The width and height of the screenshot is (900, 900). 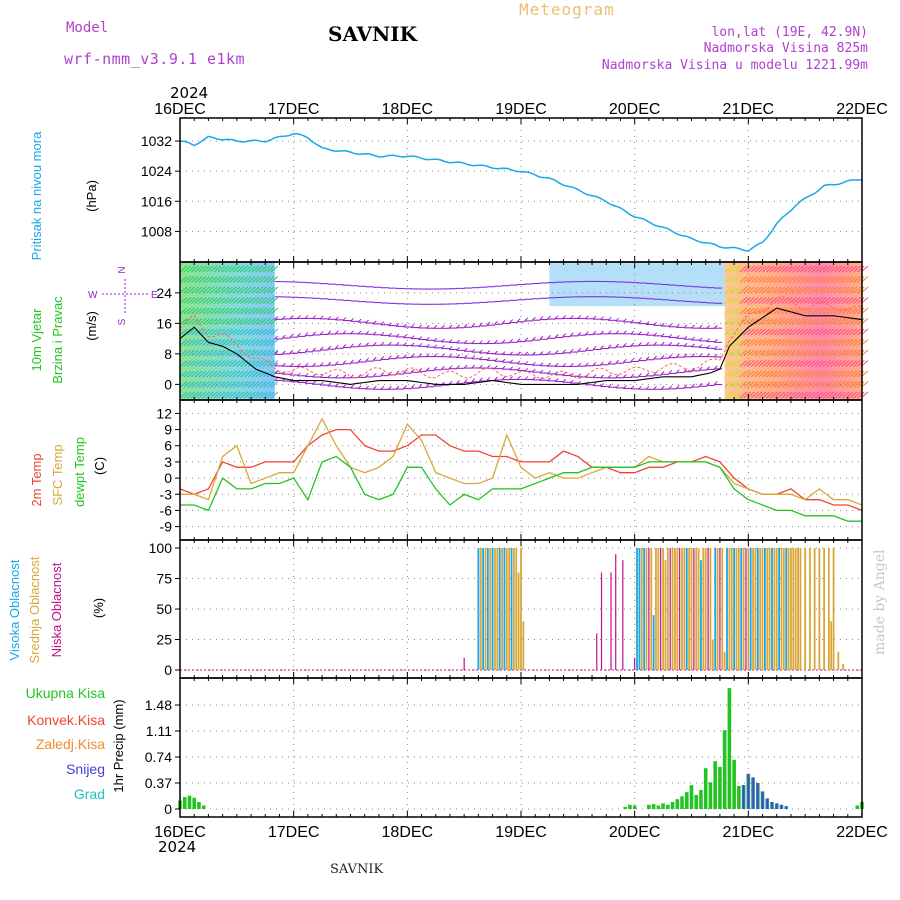 What do you see at coordinates (199, 805) in the screenshot?
I see `precip-bar-rain` at bounding box center [199, 805].